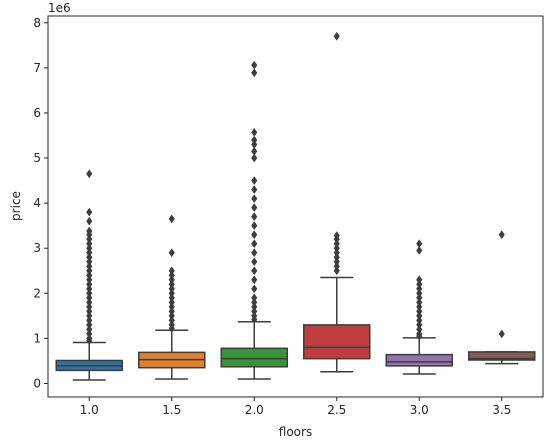 The image size is (554, 448). What do you see at coordinates (59, 8) in the screenshot?
I see `y-offset-label: 1e6` at bounding box center [59, 8].